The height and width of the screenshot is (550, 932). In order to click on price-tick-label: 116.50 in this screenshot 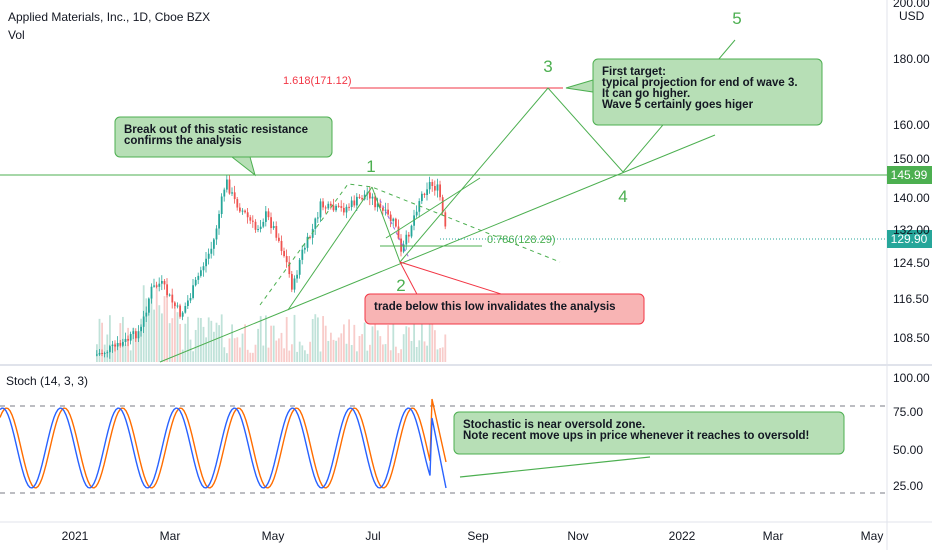, I will do `click(911, 299)`.